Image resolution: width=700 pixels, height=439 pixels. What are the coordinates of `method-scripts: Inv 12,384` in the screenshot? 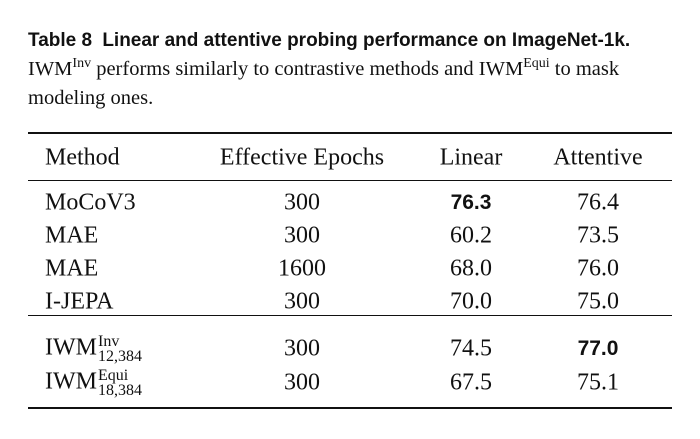 It's located at (119, 349).